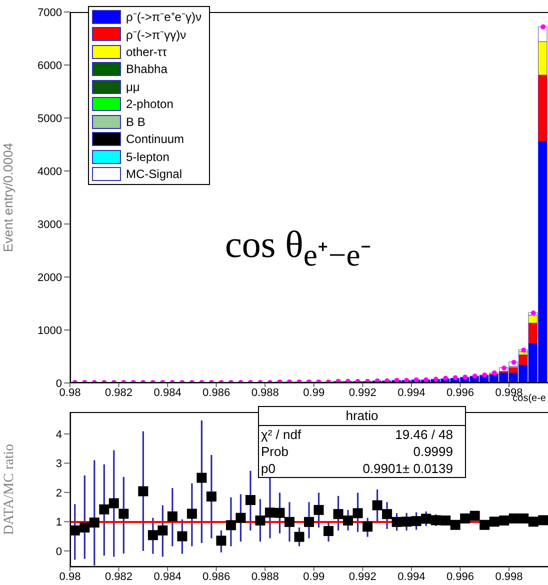 The width and height of the screenshot is (548, 585). I want to click on annotation: 0.9999, so click(433, 451).